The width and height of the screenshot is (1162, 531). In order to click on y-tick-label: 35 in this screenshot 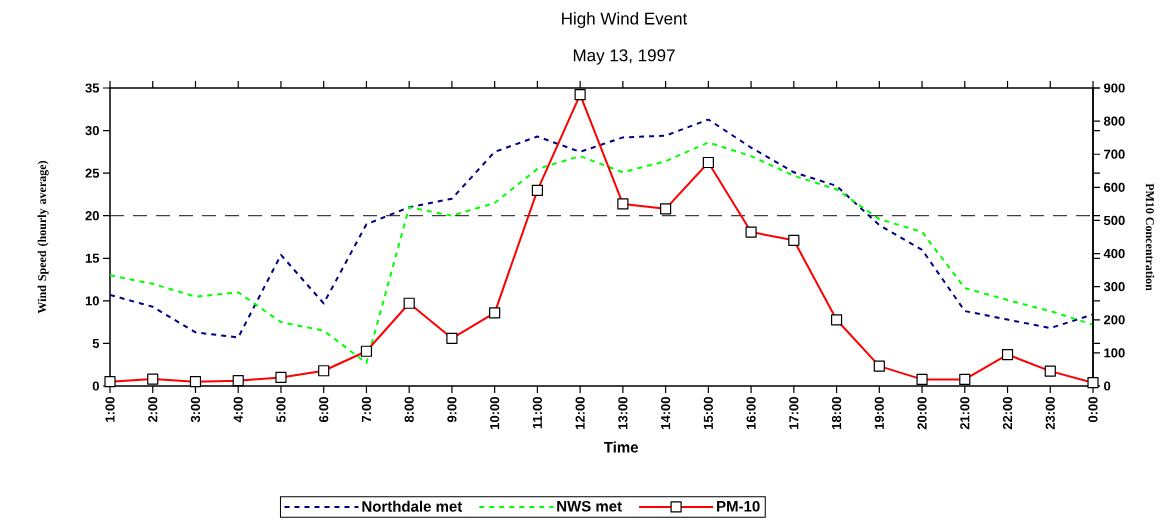, I will do `click(92, 88)`.